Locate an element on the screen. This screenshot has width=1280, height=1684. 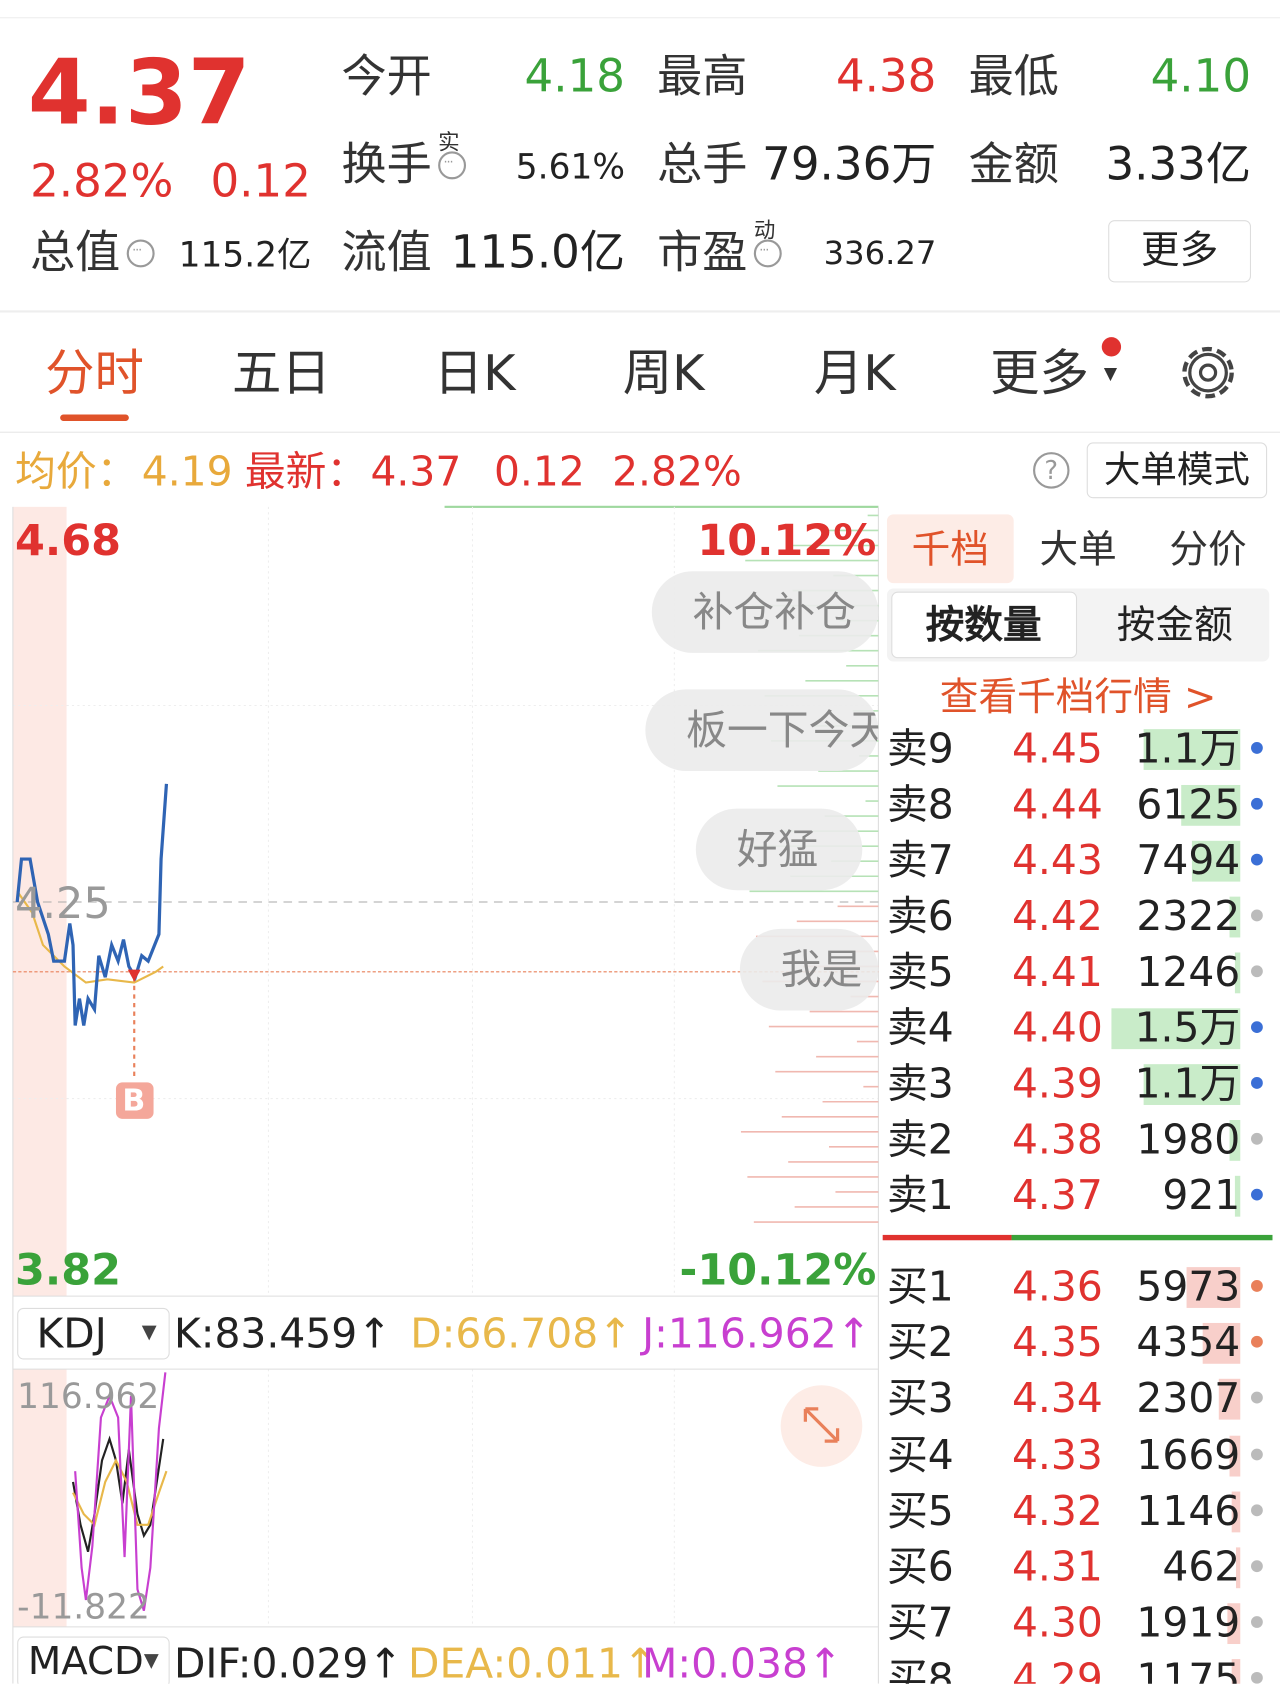
book-tab: 大单 is located at coordinates (1078, 550).